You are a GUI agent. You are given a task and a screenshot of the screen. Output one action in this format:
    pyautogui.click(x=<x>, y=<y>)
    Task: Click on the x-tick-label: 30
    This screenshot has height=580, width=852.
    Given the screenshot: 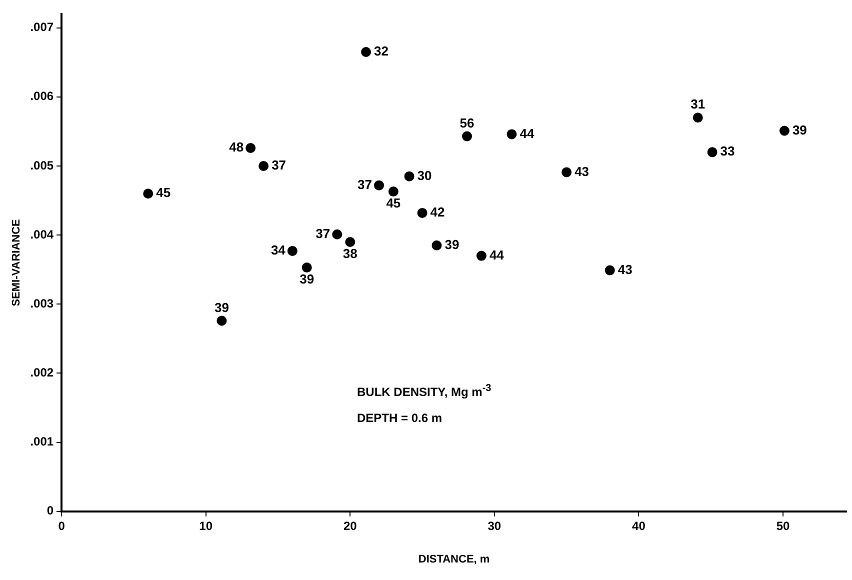 What is the action you would take?
    pyautogui.click(x=495, y=525)
    